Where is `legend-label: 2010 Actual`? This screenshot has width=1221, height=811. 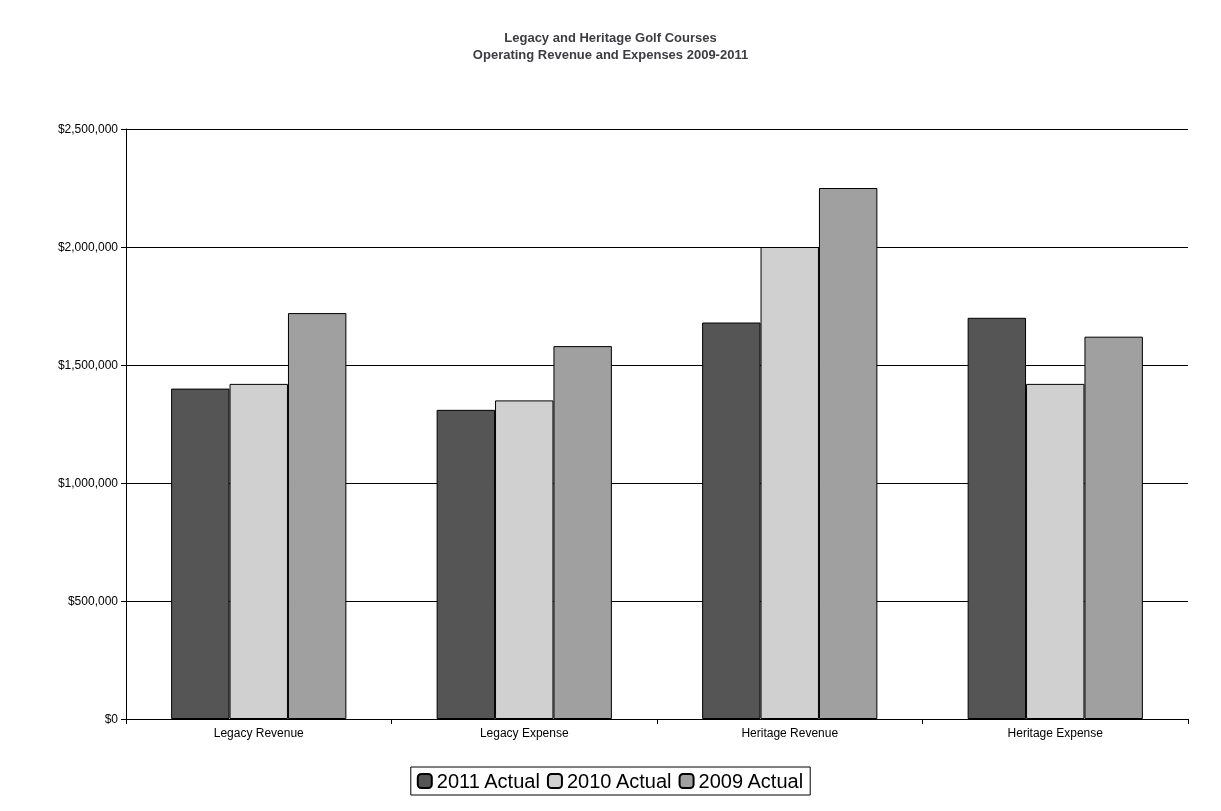 legend-label: 2010 Actual is located at coordinates (619, 781).